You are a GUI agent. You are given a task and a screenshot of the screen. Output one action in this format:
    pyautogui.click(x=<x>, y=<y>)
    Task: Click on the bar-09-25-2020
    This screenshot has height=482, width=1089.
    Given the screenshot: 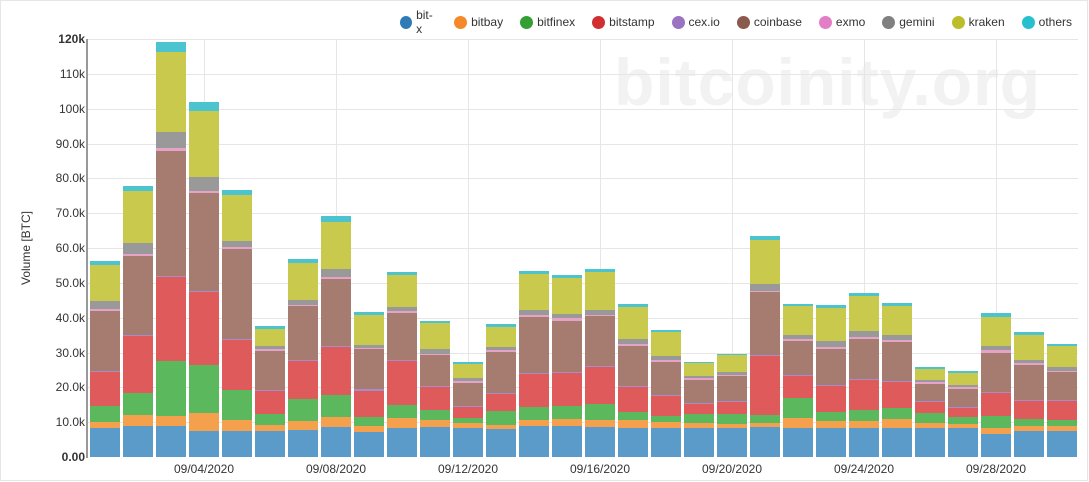 What is the action you would take?
    pyautogui.click(x=897, y=380)
    